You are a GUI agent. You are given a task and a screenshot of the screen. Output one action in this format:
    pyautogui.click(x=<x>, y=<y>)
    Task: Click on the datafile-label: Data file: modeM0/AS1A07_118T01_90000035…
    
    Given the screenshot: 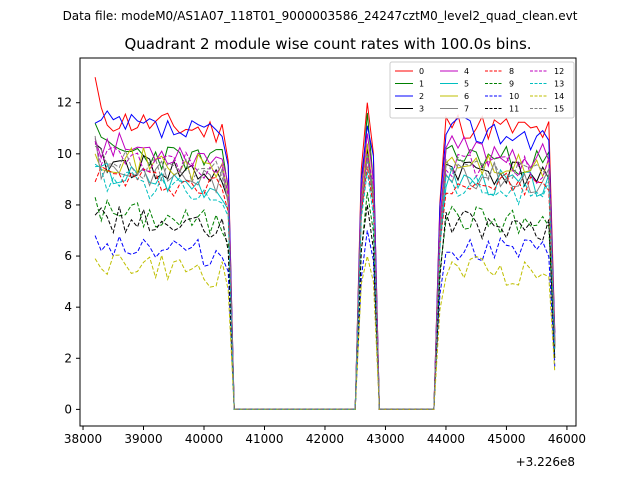 What is the action you would take?
    pyautogui.click(x=320, y=16)
    